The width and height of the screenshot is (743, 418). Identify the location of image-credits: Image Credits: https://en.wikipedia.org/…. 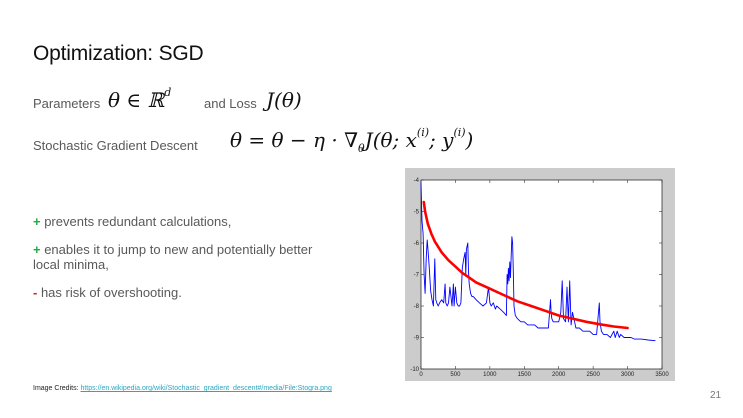
(182, 388).